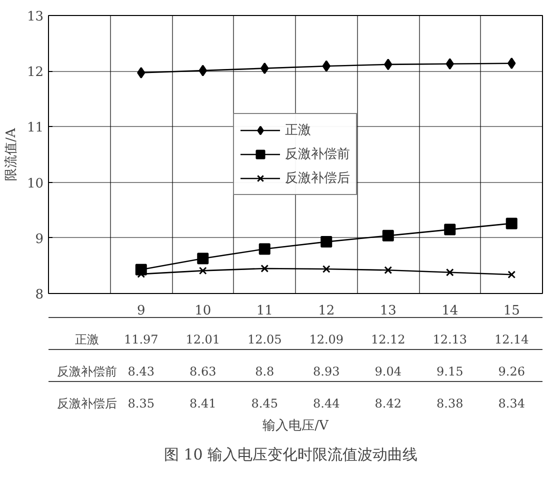 The width and height of the screenshot is (549, 482). I want to click on y-tick-label: 12, so click(35, 72).